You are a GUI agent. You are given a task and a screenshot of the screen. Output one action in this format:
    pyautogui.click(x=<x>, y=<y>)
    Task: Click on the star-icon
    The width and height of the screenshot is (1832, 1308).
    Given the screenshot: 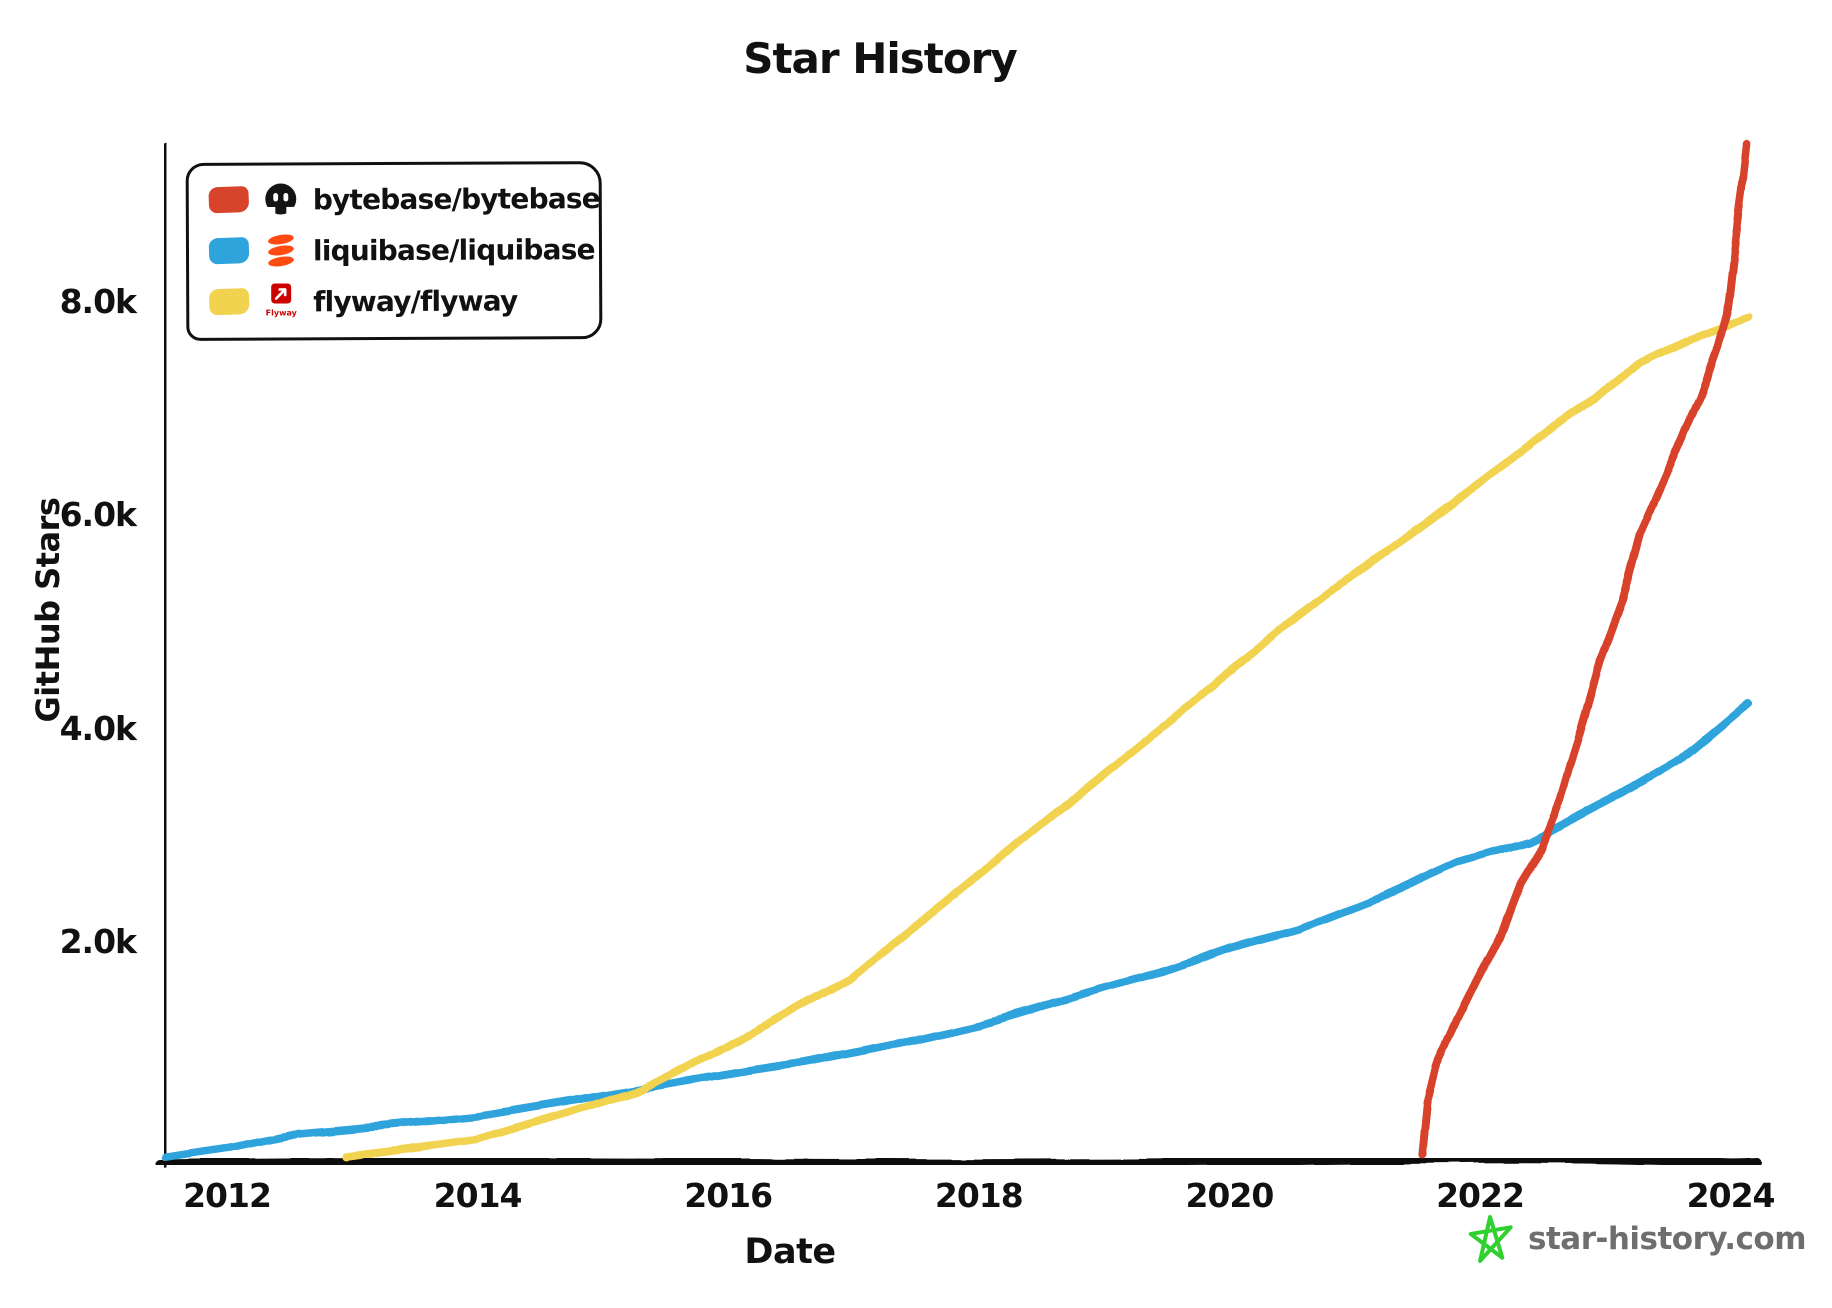 What is the action you would take?
    pyautogui.click(x=1490, y=1239)
    